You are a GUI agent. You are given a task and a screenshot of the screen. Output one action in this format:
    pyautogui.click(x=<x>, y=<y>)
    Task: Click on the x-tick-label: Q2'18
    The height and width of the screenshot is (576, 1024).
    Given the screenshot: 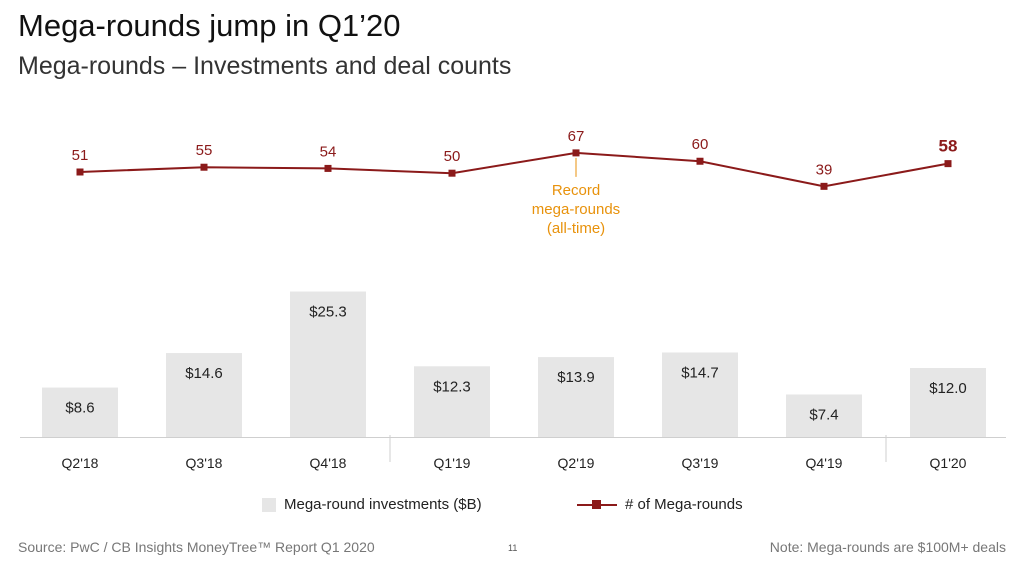 What is the action you would take?
    pyautogui.click(x=80, y=463)
    